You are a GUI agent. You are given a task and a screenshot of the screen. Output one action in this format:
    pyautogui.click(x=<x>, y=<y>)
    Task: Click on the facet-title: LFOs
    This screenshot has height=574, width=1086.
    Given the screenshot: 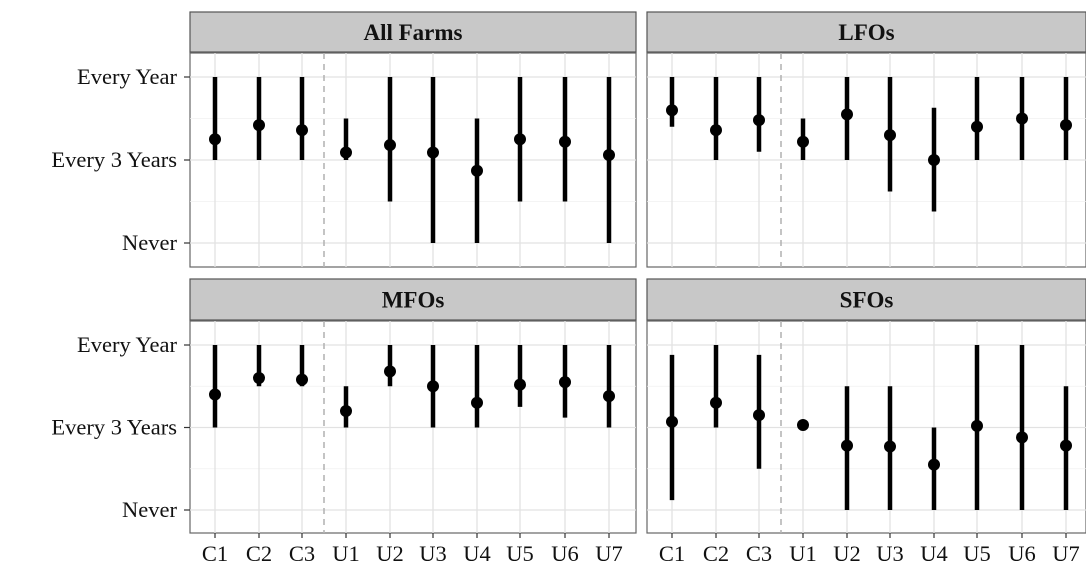 What is the action you would take?
    pyautogui.click(x=866, y=32)
    